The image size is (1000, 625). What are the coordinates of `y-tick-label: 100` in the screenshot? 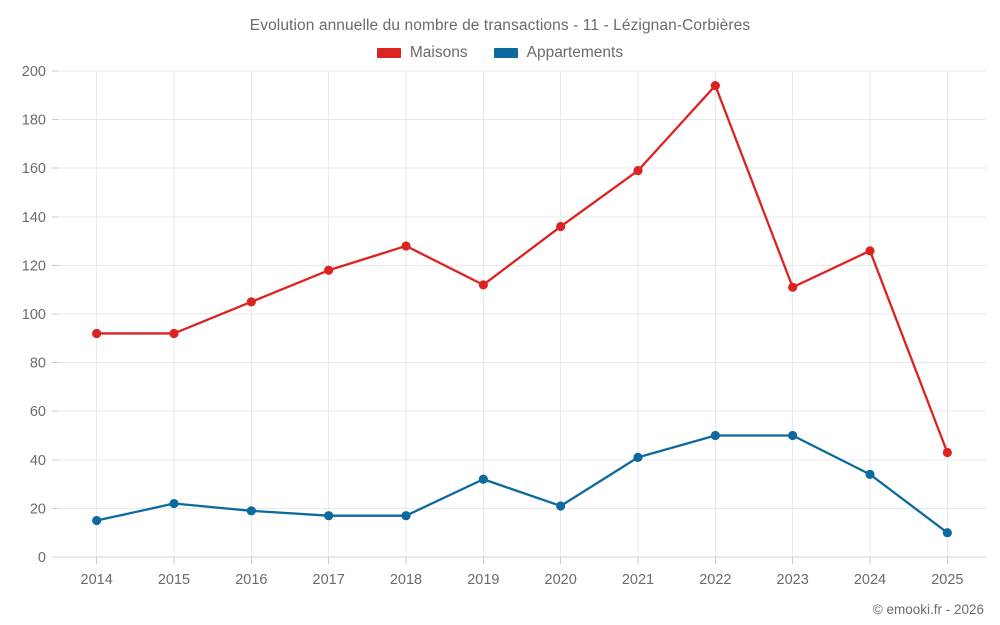 It's located at (34, 315).